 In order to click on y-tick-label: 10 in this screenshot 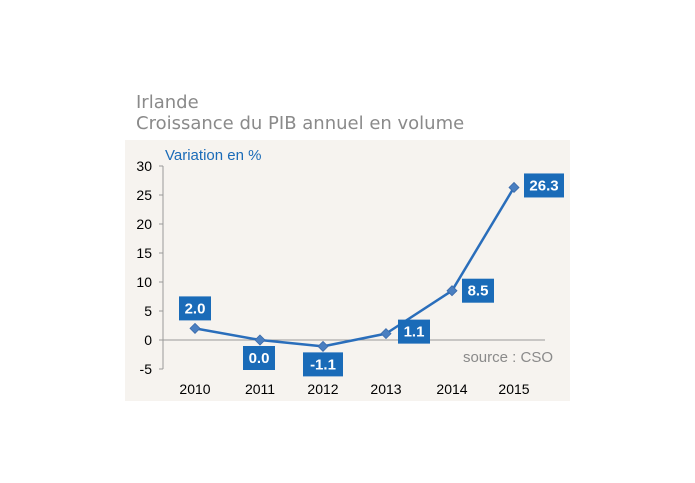, I will do `click(144, 282)`.